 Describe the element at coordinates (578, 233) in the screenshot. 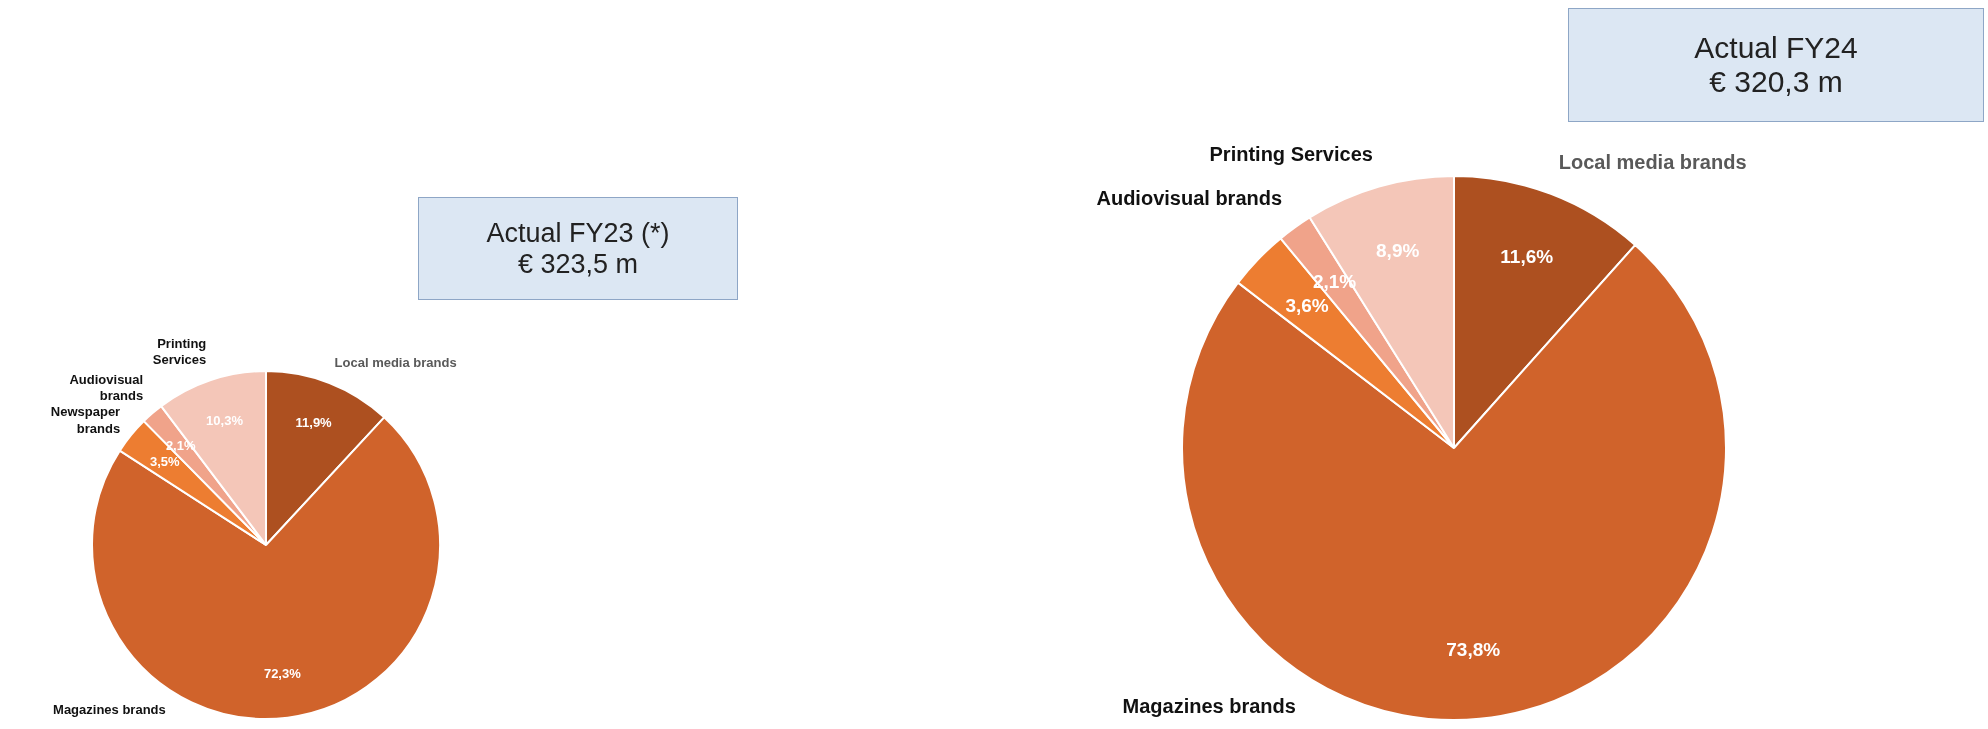

I see `text: Actual FY23 (*)` at that location.